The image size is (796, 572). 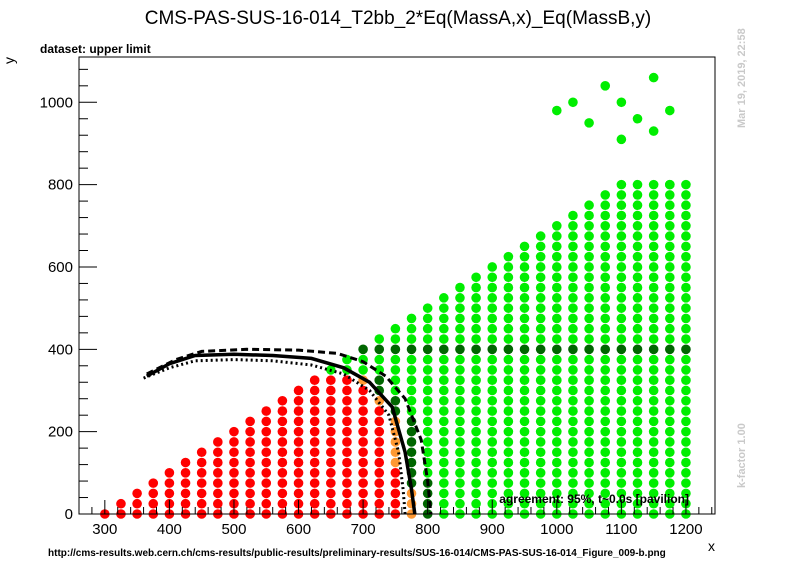 What do you see at coordinates (281, 433) in the screenshot?
I see `limit-curve-solid` at bounding box center [281, 433].